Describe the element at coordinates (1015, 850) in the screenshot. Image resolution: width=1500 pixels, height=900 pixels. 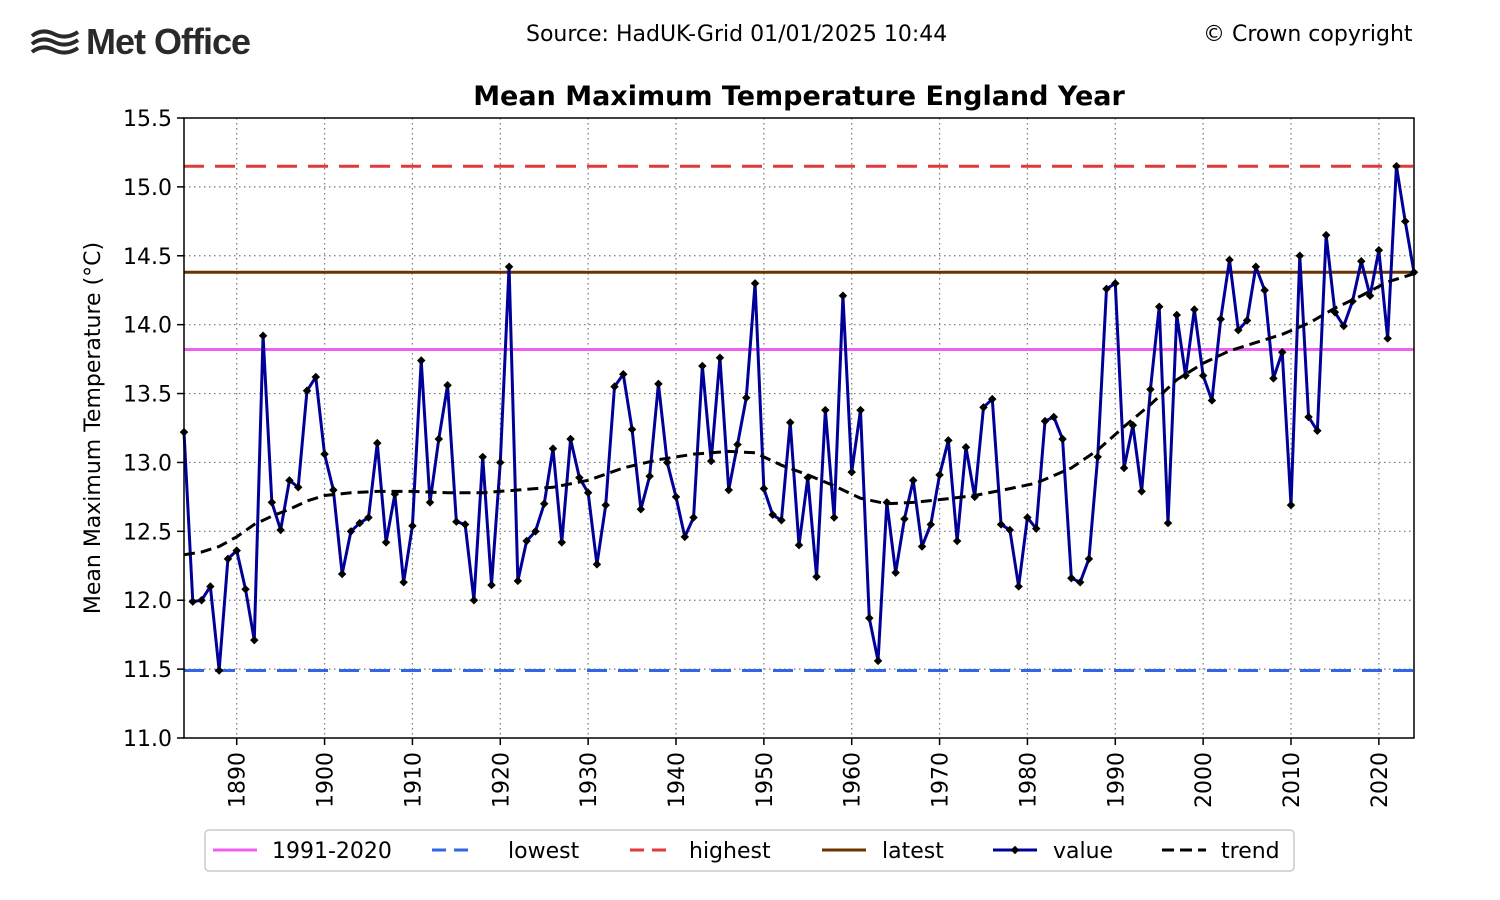
I see `legend-value-marker` at that location.